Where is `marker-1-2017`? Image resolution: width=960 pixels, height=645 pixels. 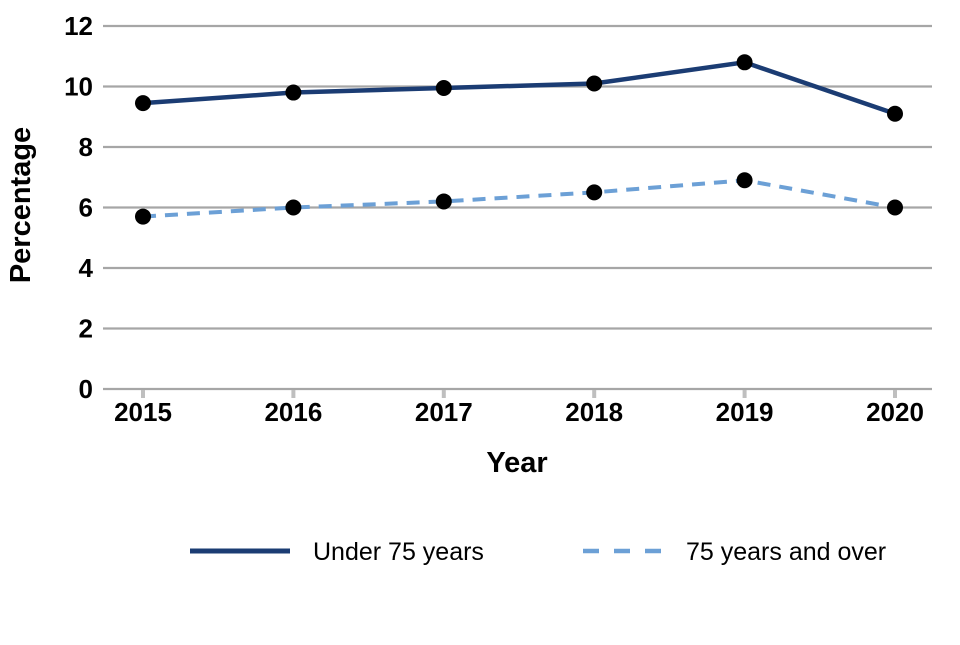
marker-1-2017 is located at coordinates (443, 201).